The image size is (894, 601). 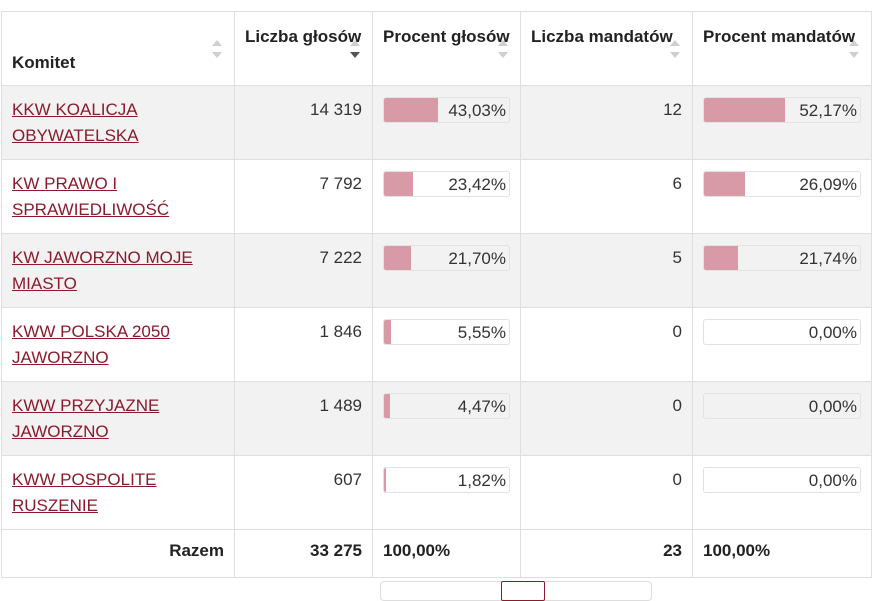 I want to click on header-votes-count: Liczba głosów, so click(x=303, y=48).